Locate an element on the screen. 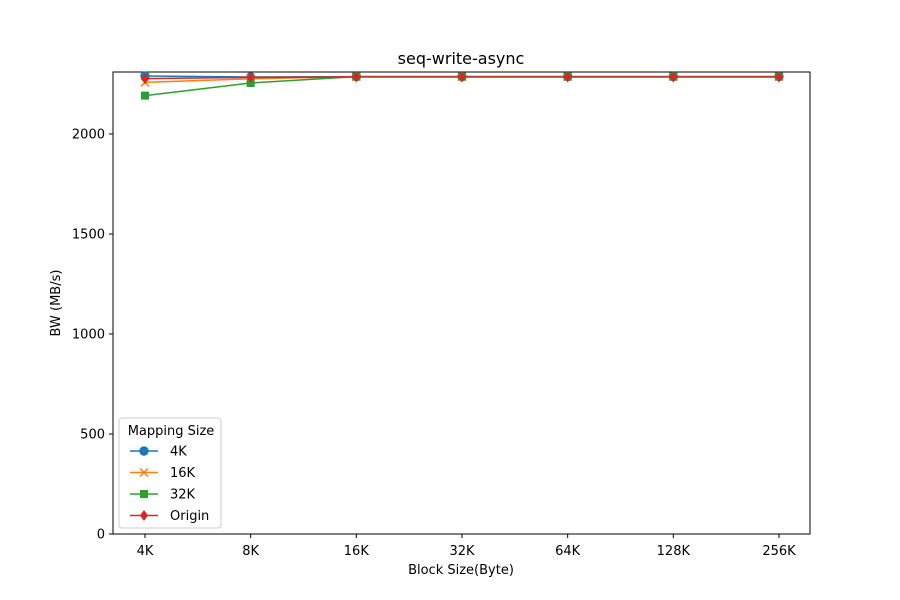  y-tick-label: 2000 is located at coordinates (88, 135).